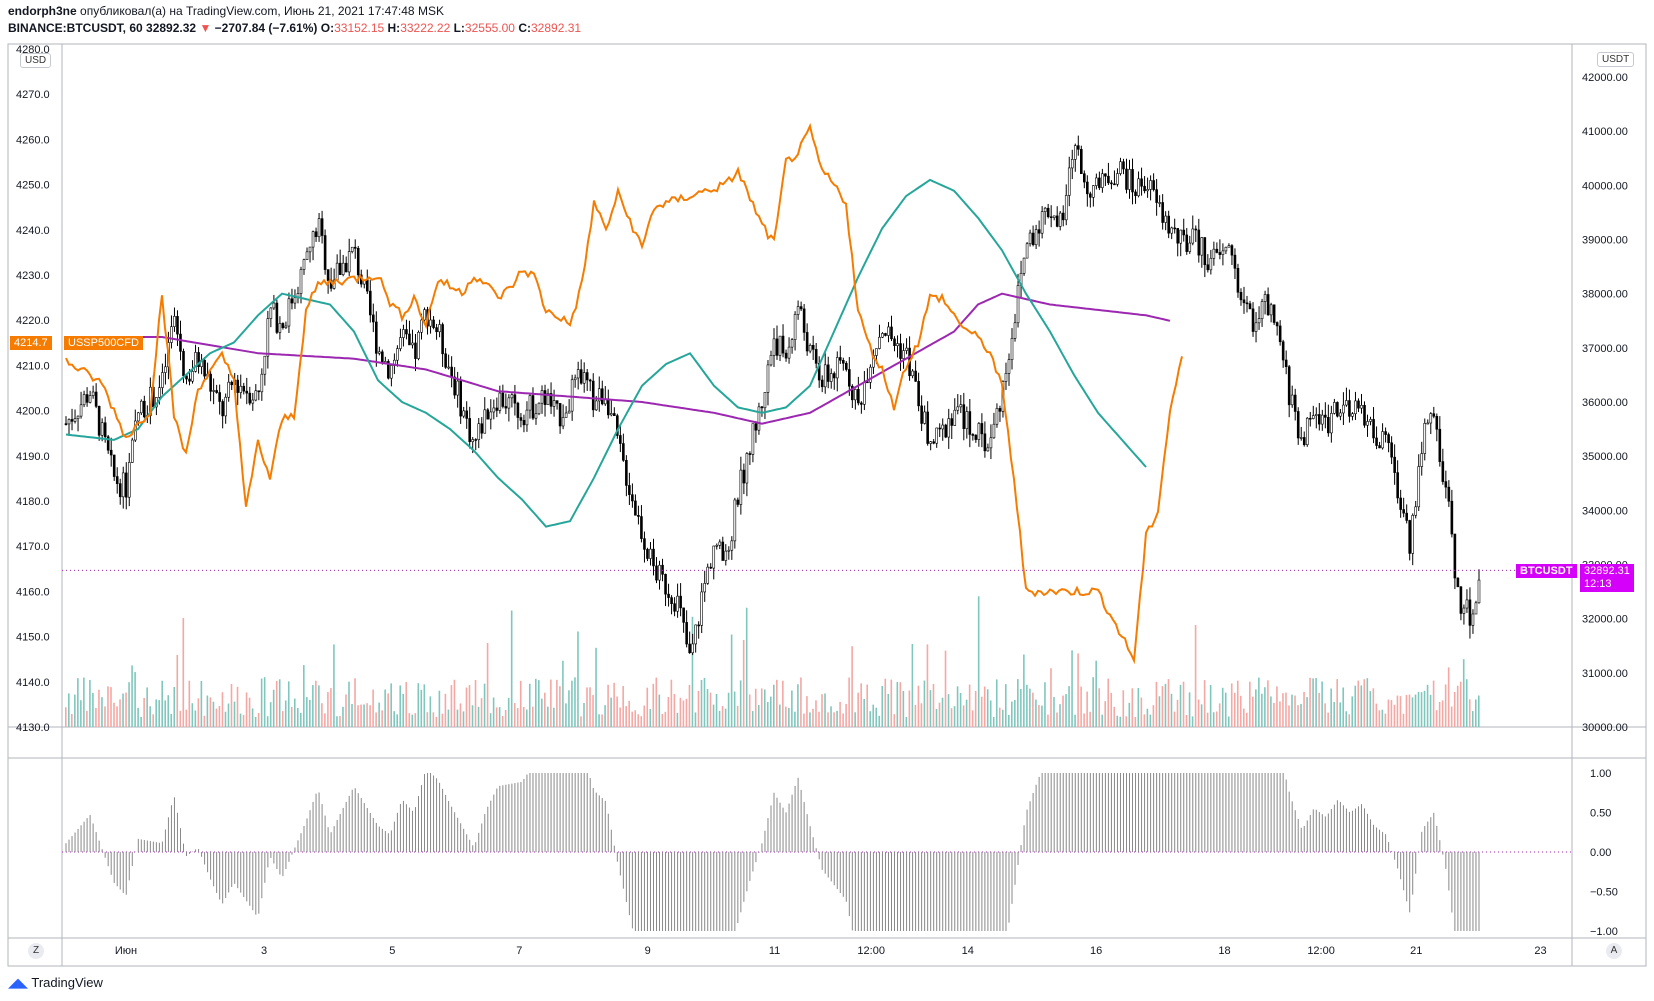  What do you see at coordinates (33, 276) in the screenshot?
I see `left-axis-tick: 4230.0` at bounding box center [33, 276].